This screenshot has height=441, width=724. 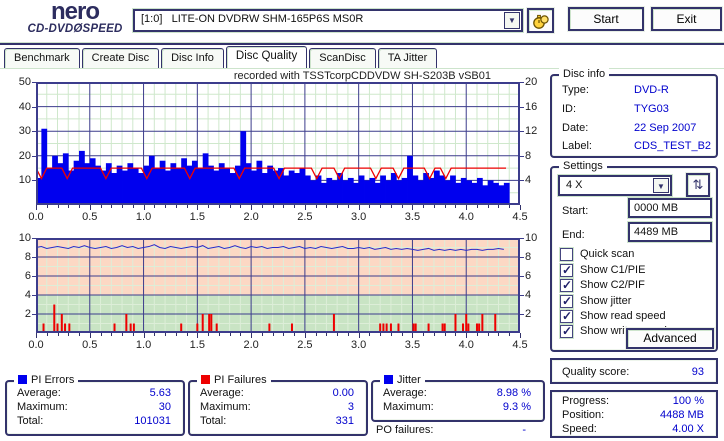 I want to click on exit-button: Exit, so click(x=686, y=19).